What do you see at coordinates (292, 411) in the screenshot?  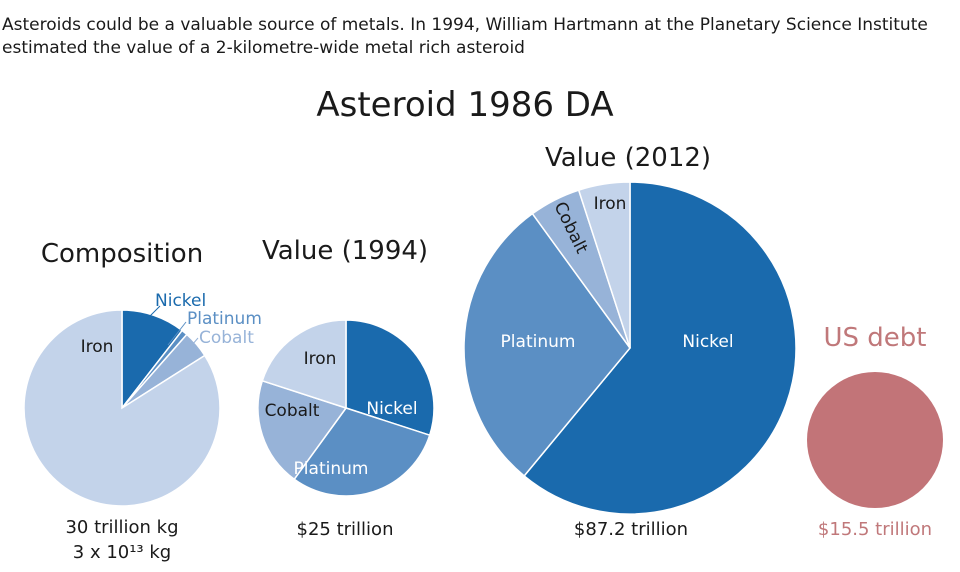 I see `v1994-label-cobalt: Cobalt` at bounding box center [292, 411].